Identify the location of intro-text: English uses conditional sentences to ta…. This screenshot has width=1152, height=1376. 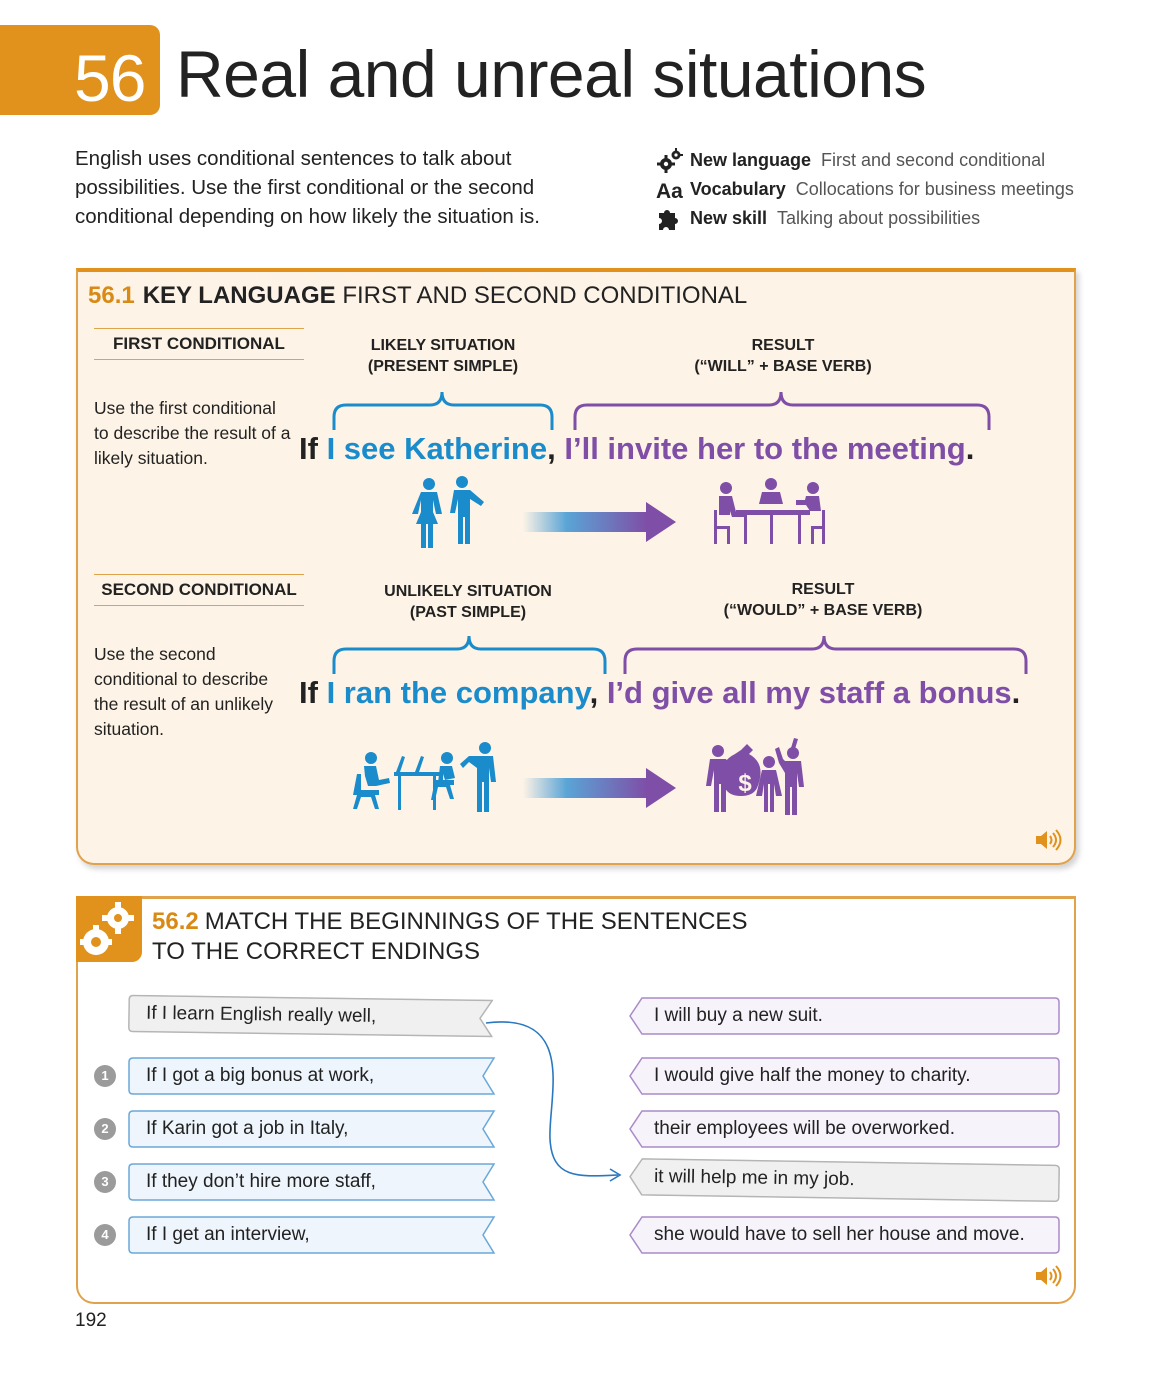
(307, 187).